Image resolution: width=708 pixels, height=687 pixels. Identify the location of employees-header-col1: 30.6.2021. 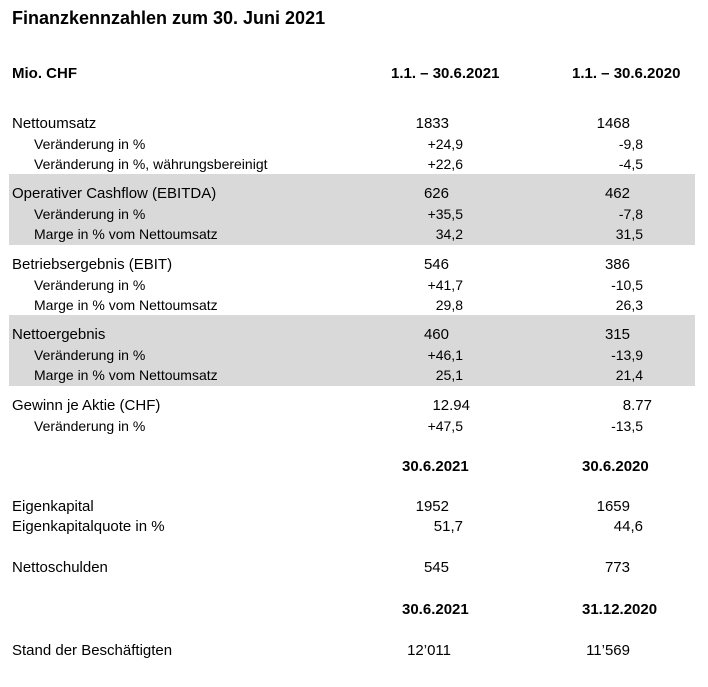
(435, 609).